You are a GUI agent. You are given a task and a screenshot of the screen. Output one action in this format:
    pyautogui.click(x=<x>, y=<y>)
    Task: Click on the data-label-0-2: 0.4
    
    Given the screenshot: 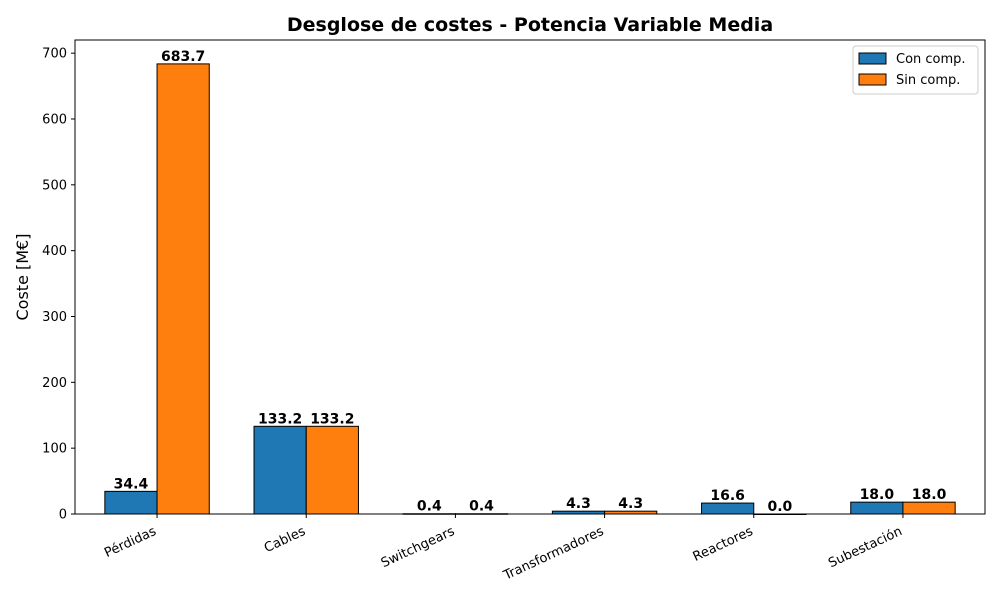 What is the action you would take?
    pyautogui.click(x=429, y=507)
    